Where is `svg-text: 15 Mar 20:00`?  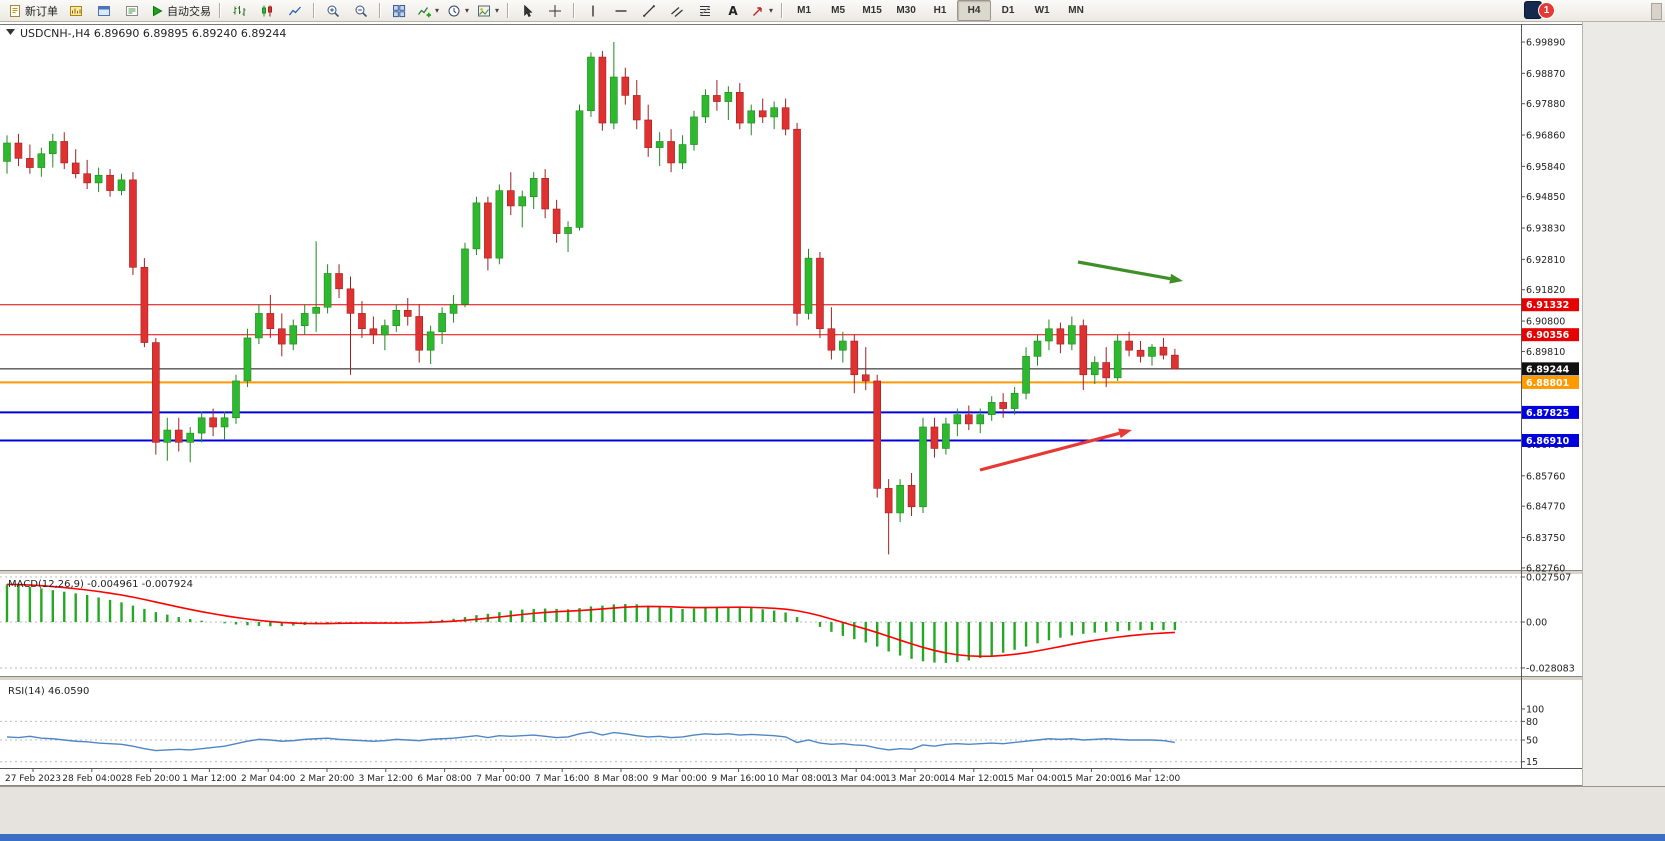 svg-text: 15 Mar 20:00 is located at coordinates (1091, 779).